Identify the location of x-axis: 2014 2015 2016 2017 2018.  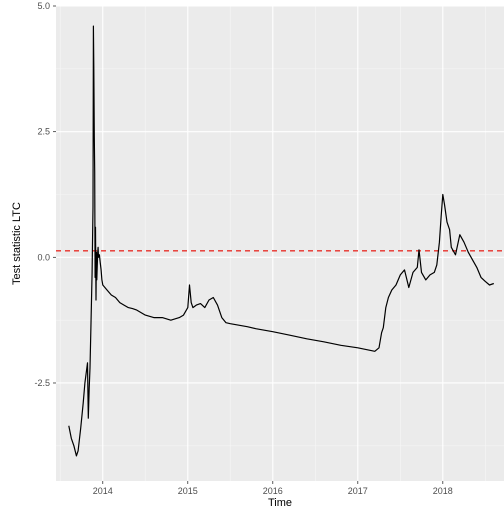
(273, 488).